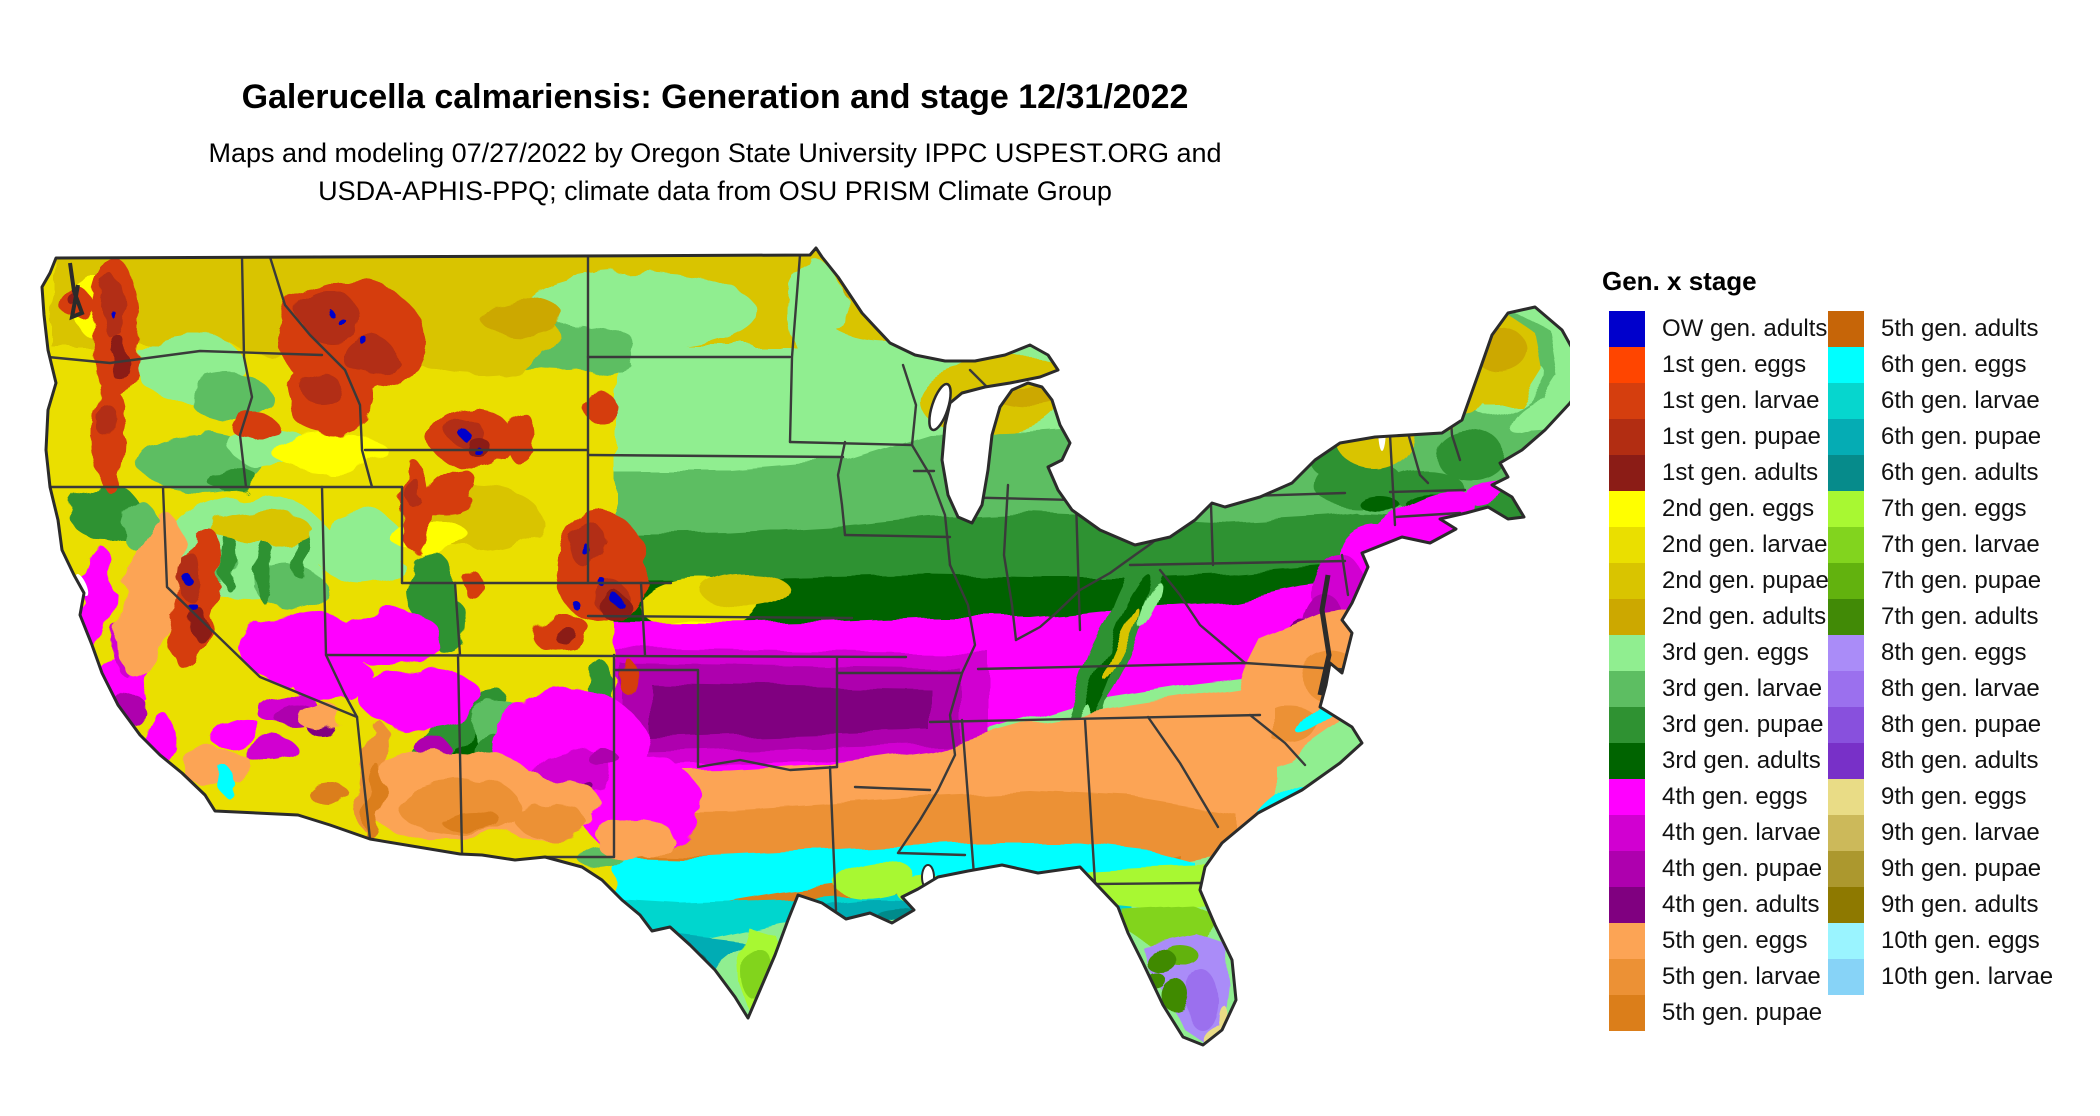 Image resolution: width=2100 pixels, height=1116 pixels. What do you see at coordinates (1961, 436) in the screenshot?
I see `legend-label: 6th gen. pupae` at bounding box center [1961, 436].